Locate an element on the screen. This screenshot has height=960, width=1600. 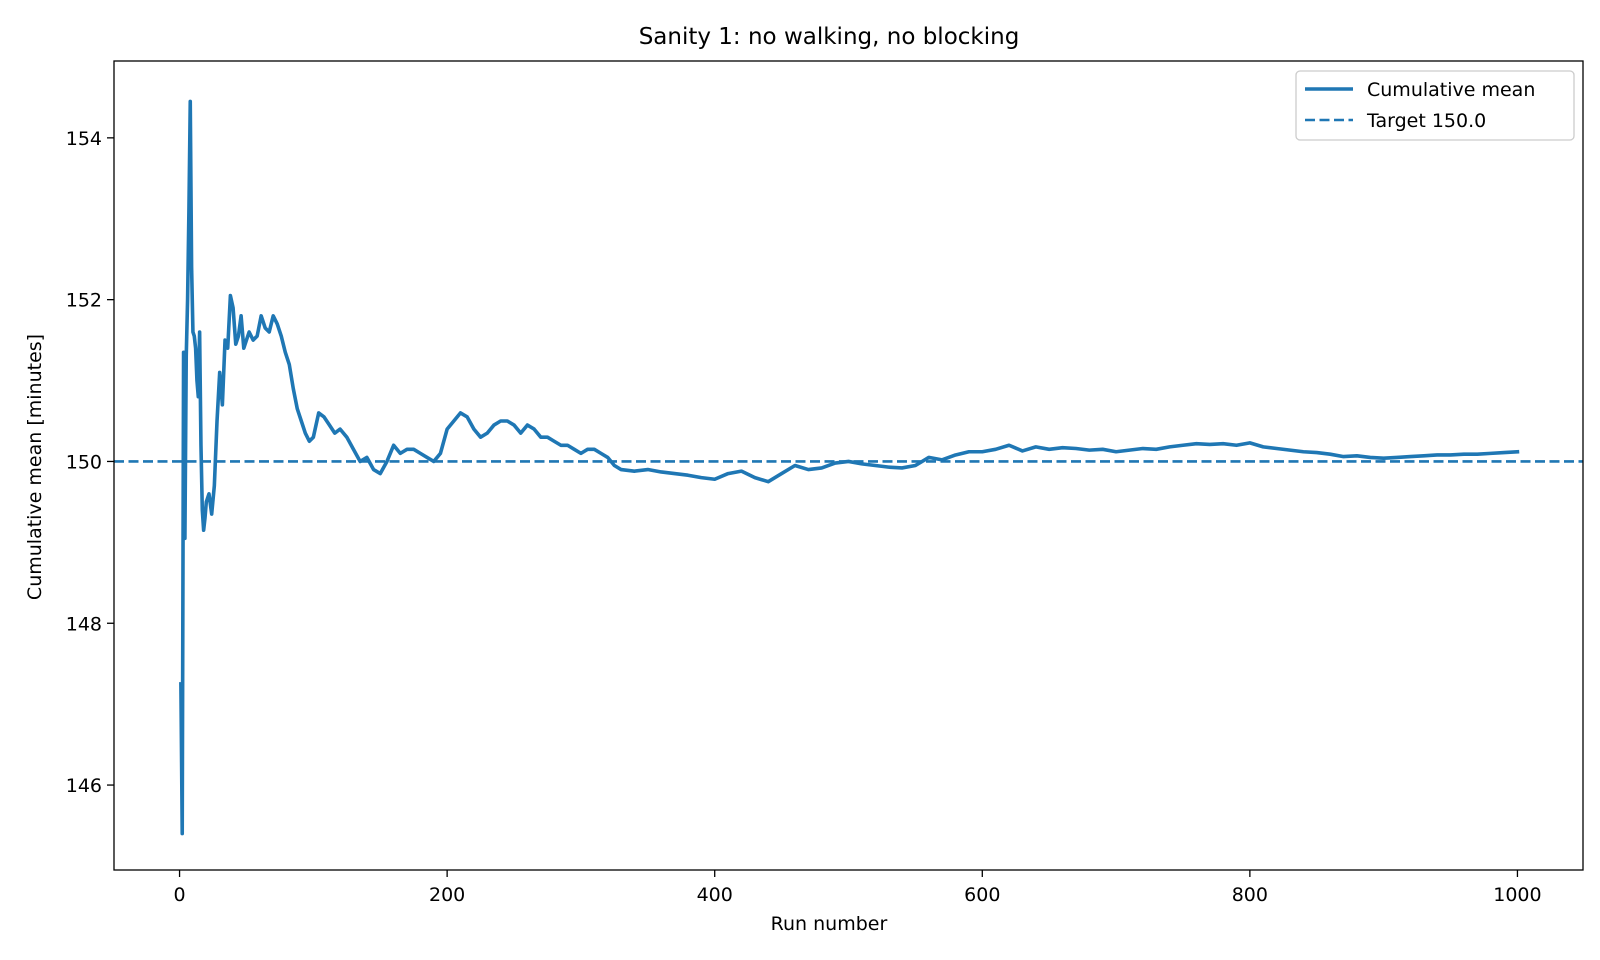
x-tick-label: 400 is located at coordinates (715, 895).